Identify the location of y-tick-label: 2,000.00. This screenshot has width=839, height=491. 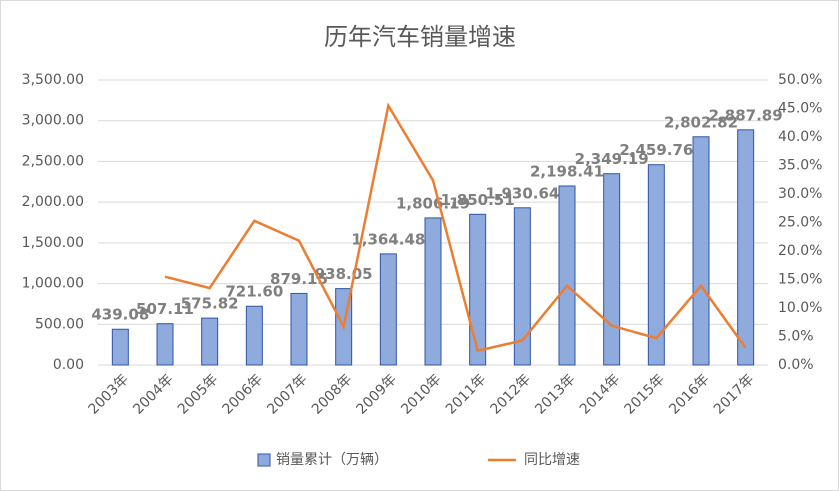
(53, 202).